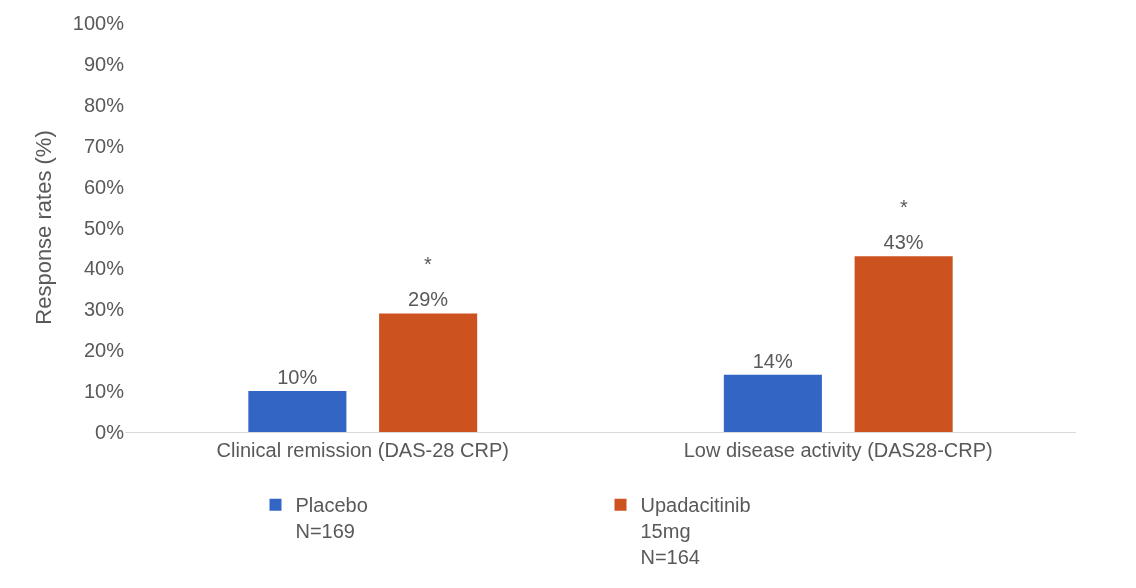  I want to click on y-tick-label: 40%, so click(104, 268).